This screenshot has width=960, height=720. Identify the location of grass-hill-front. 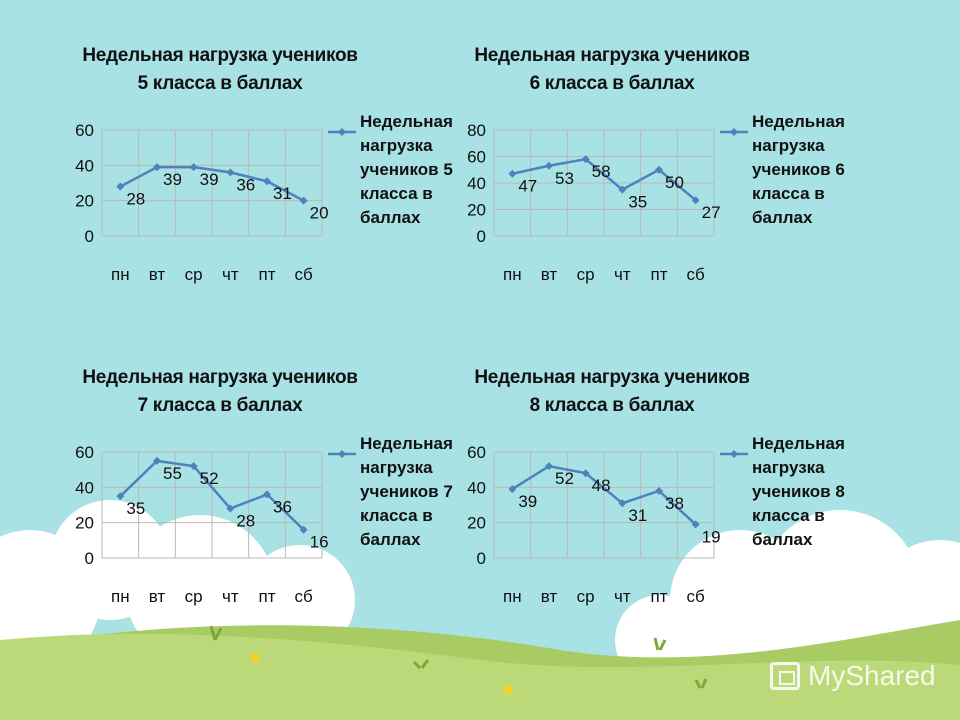
(480, 676).